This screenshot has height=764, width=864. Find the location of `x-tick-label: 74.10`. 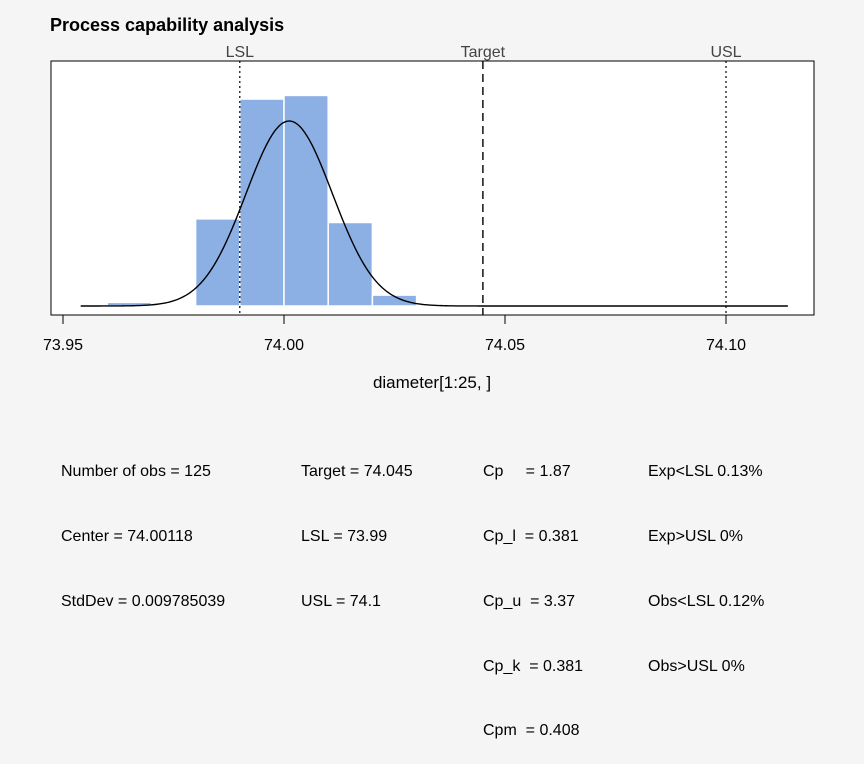

x-tick-label: 74.10 is located at coordinates (726, 345).